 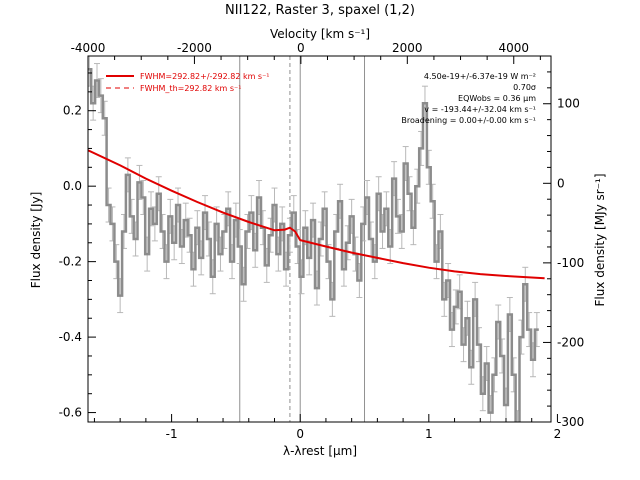 I want to click on right-tick-label: -200, so click(x=570, y=342).